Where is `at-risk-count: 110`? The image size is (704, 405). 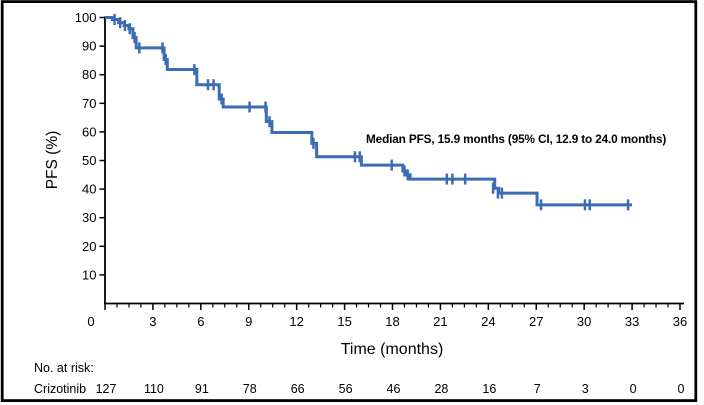 at-risk-count: 110 is located at coordinates (154, 389).